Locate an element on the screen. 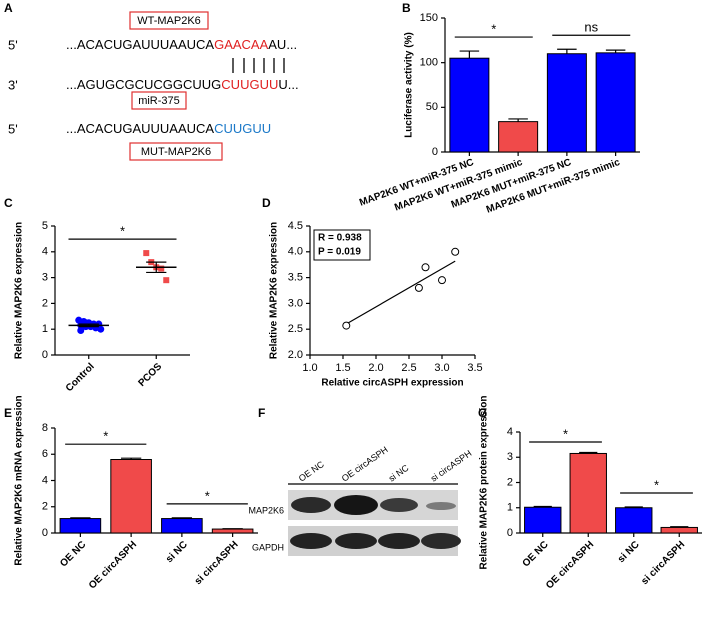  y-axis-label: Luciferase activity (%) is located at coordinates (409, 85).